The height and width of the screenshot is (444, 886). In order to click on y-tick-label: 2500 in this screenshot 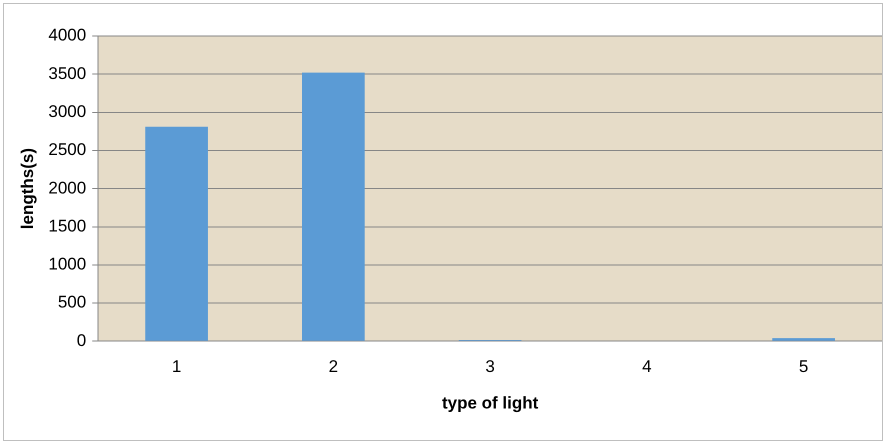, I will do `click(67, 150)`.